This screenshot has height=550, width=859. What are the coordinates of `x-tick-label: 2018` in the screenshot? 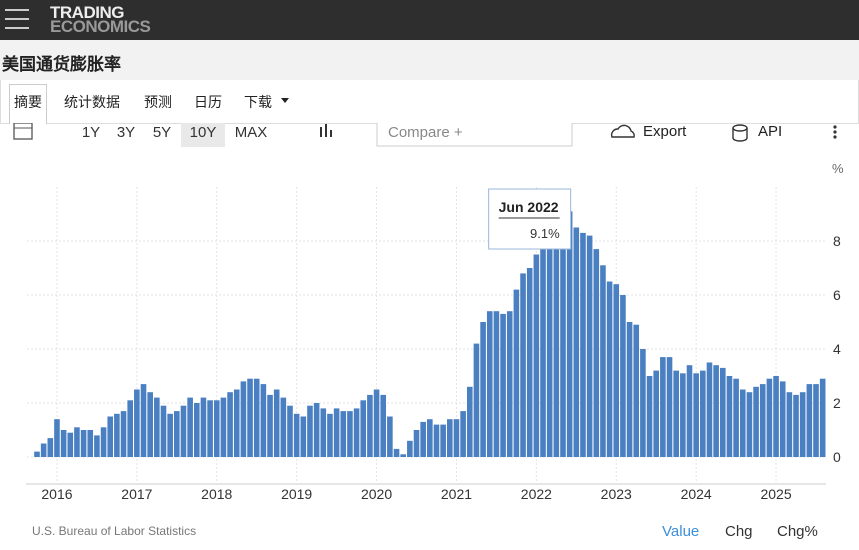 It's located at (216, 494).